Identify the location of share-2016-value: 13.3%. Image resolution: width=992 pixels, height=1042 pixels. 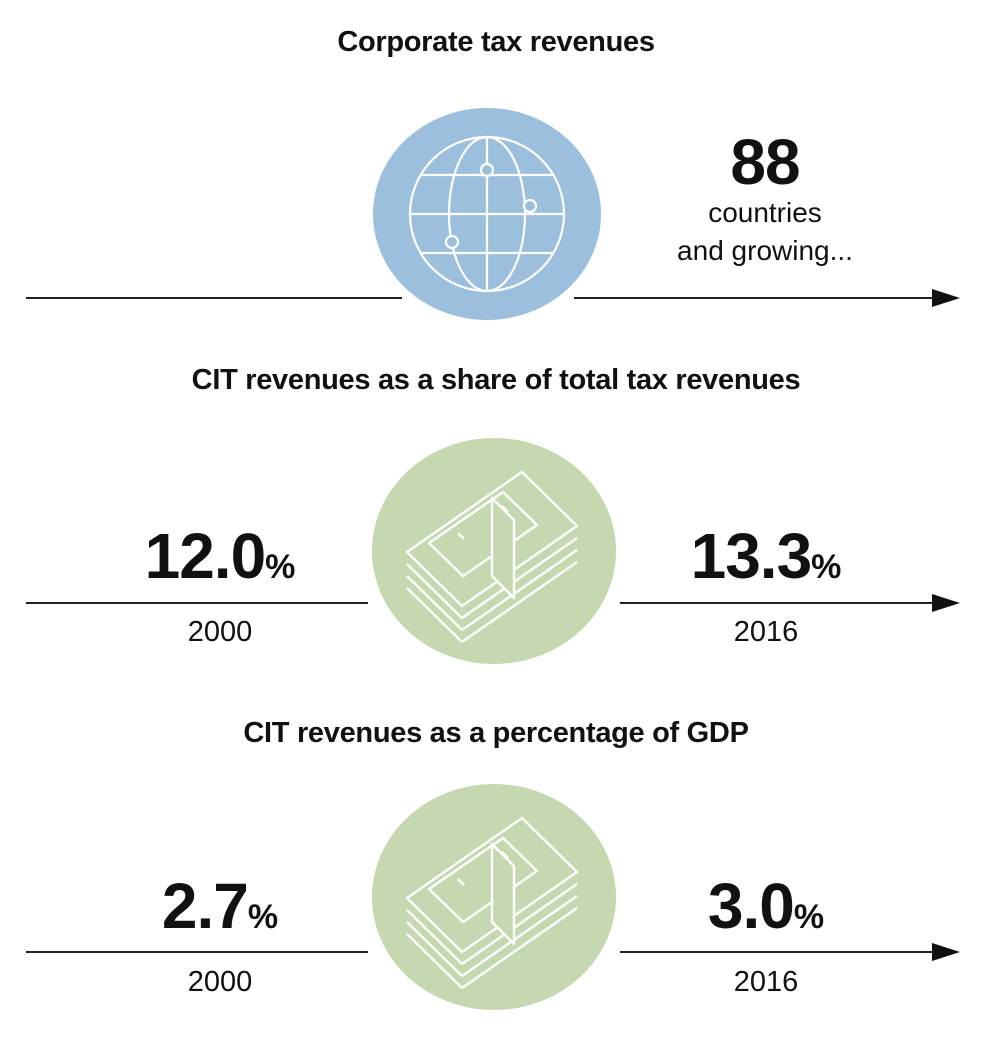
(766, 556).